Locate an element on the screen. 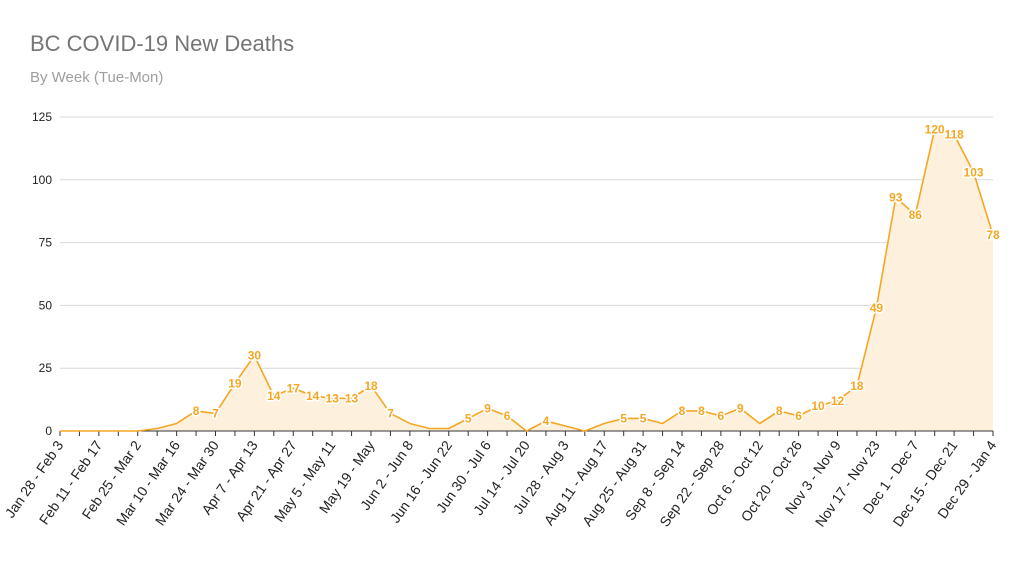  data-label: 19 is located at coordinates (235, 383).